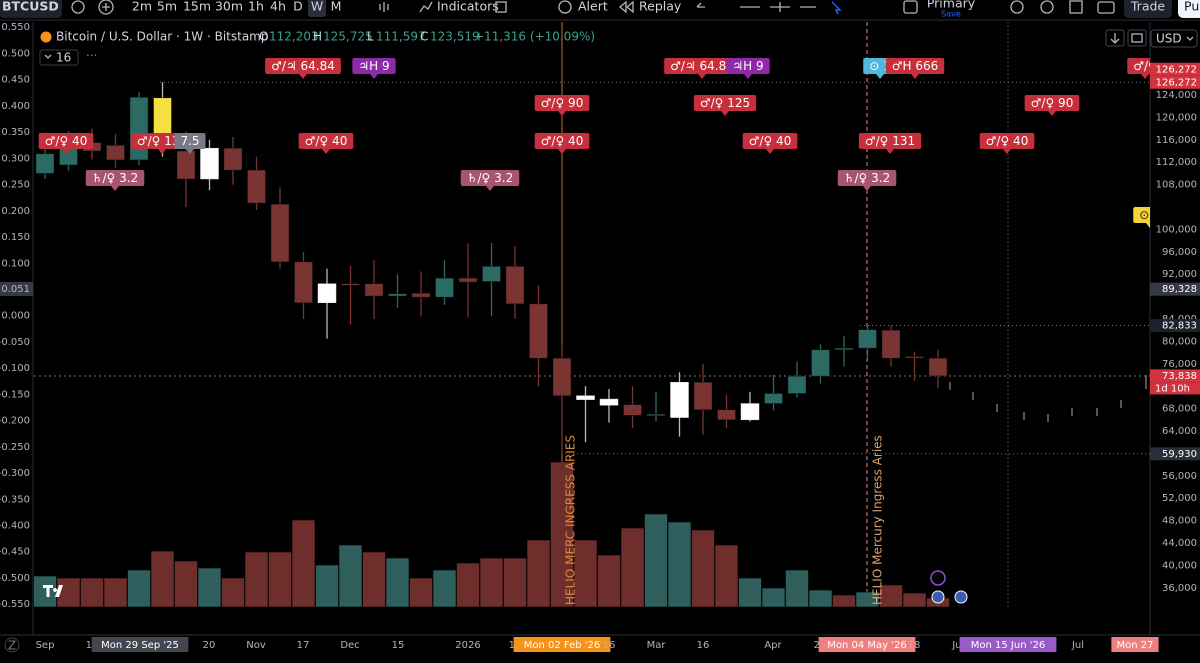 This screenshot has width=1200, height=663. I want to click on drawing-tools, so click(778, 7).